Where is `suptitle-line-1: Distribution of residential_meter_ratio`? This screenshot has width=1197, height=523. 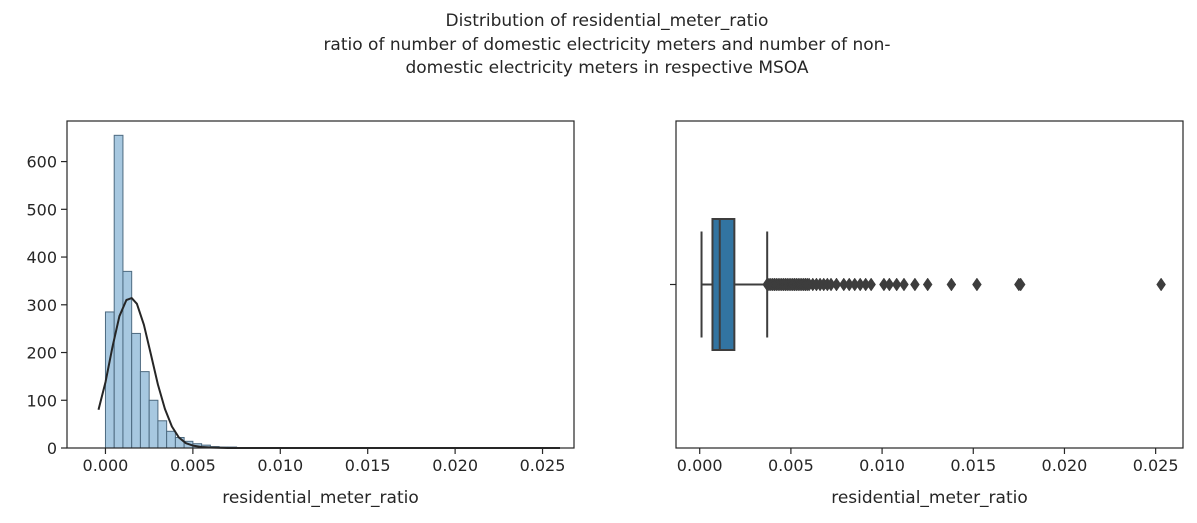
suptitle-line-1: Distribution of residential_meter_ratio is located at coordinates (607, 21).